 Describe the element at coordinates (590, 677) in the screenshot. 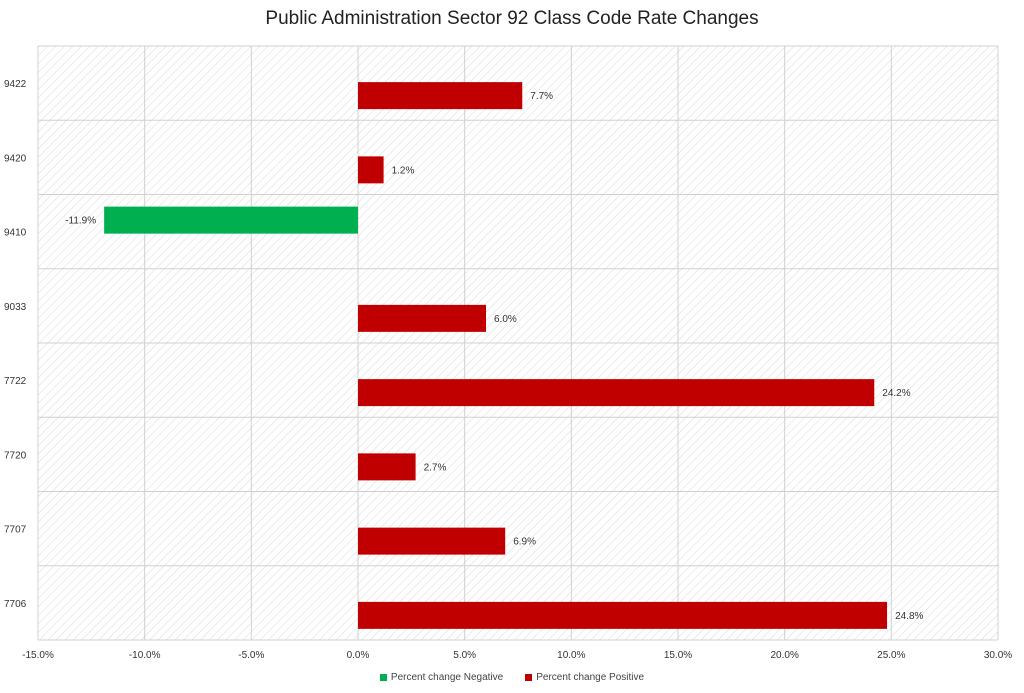

I see `legend-label-positive: Percent change Positive` at that location.